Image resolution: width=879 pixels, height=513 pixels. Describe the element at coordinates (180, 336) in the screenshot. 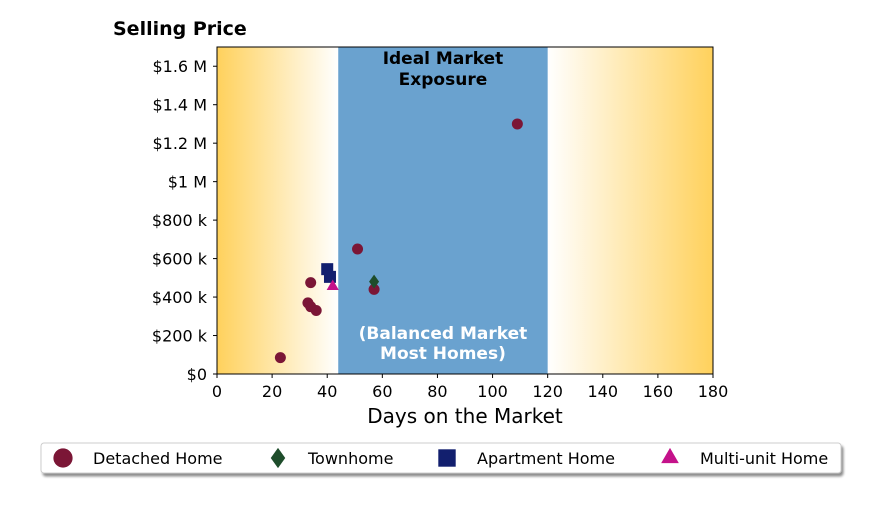

I see `y-tick-label: $200 k` at that location.